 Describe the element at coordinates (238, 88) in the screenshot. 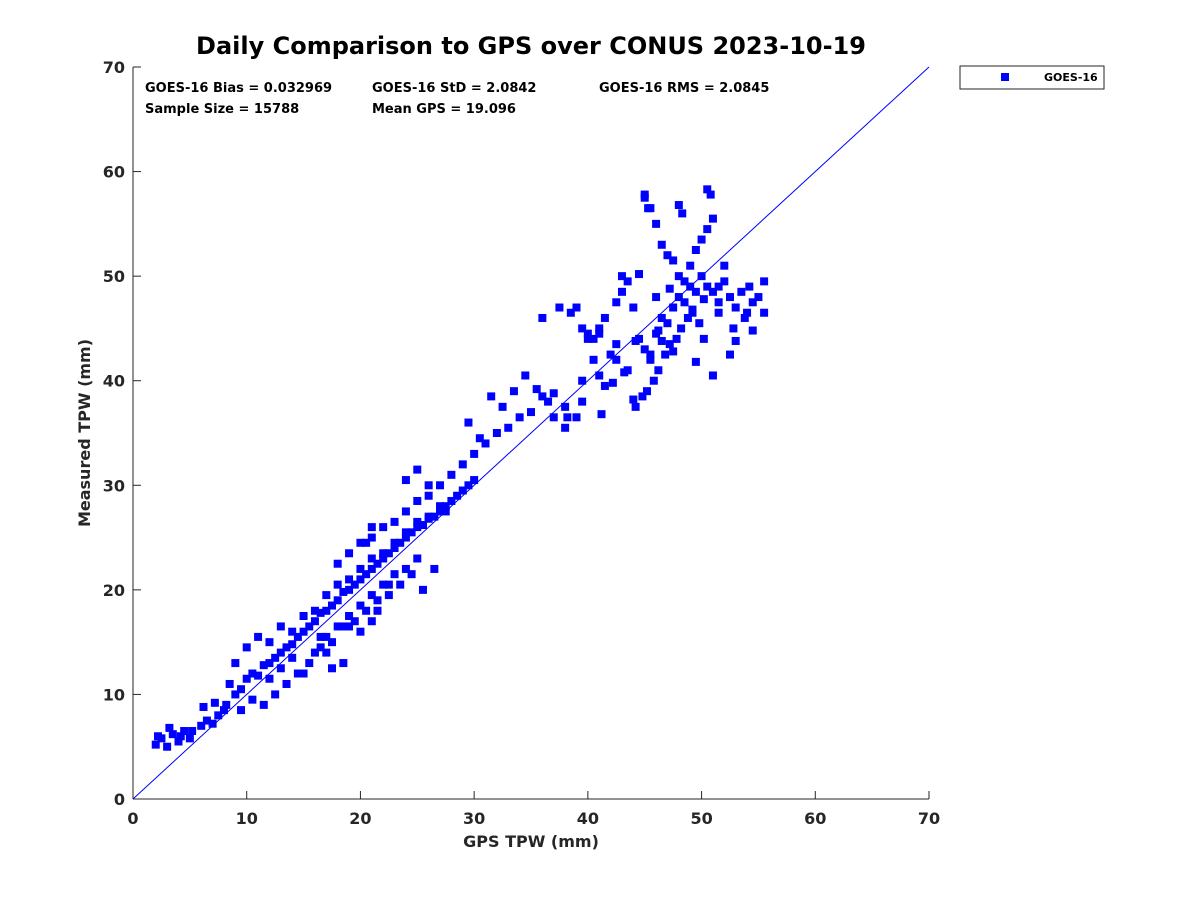

I see `stat-bias: GOES-16 Bias = 0.032969` at that location.